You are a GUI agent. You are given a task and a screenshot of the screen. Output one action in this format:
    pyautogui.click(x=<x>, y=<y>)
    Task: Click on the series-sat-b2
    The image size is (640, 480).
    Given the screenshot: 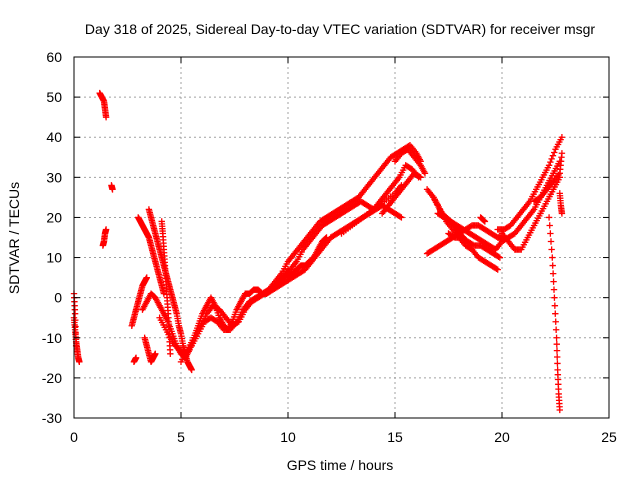 What is the action you would take?
    pyautogui.click(x=104, y=237)
    